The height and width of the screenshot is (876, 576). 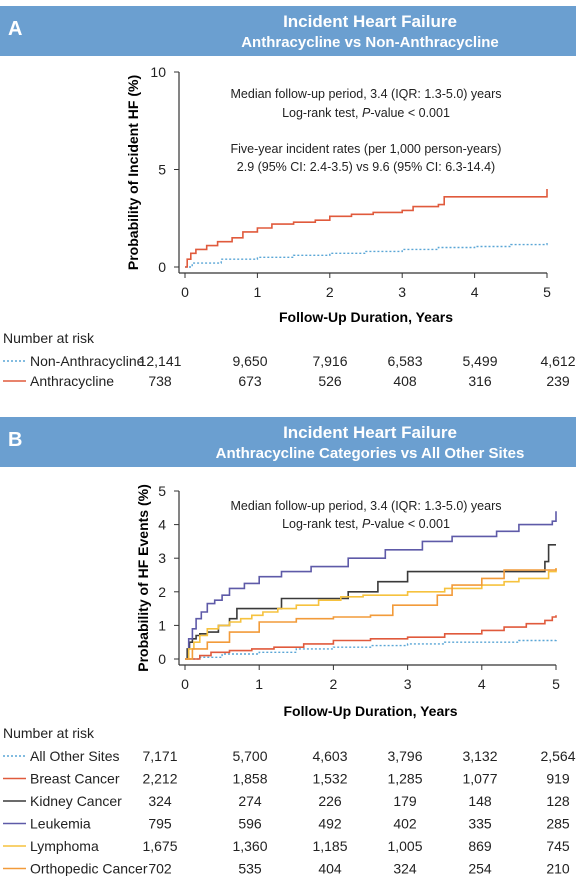 What do you see at coordinates (405, 801) in the screenshot?
I see `chart2-risk-value: 179` at bounding box center [405, 801].